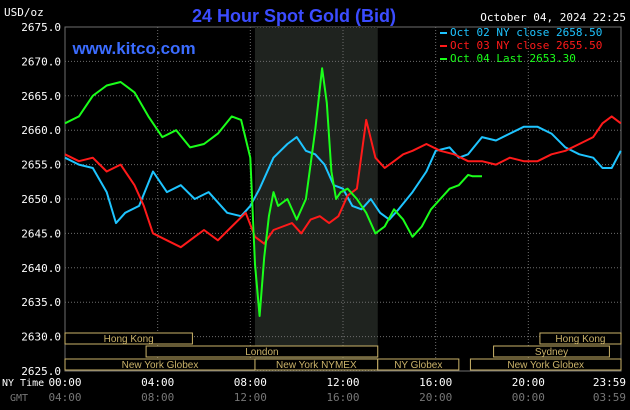 This screenshot has width=630, height=410. I want to click on session-hong-kong-bar, so click(128, 338).